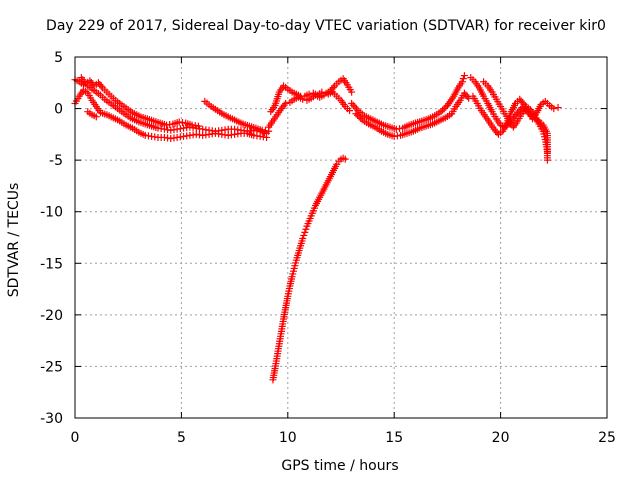 This screenshot has width=640, height=480. What do you see at coordinates (288, 438) in the screenshot?
I see `x-tick-label: 10` at bounding box center [288, 438].